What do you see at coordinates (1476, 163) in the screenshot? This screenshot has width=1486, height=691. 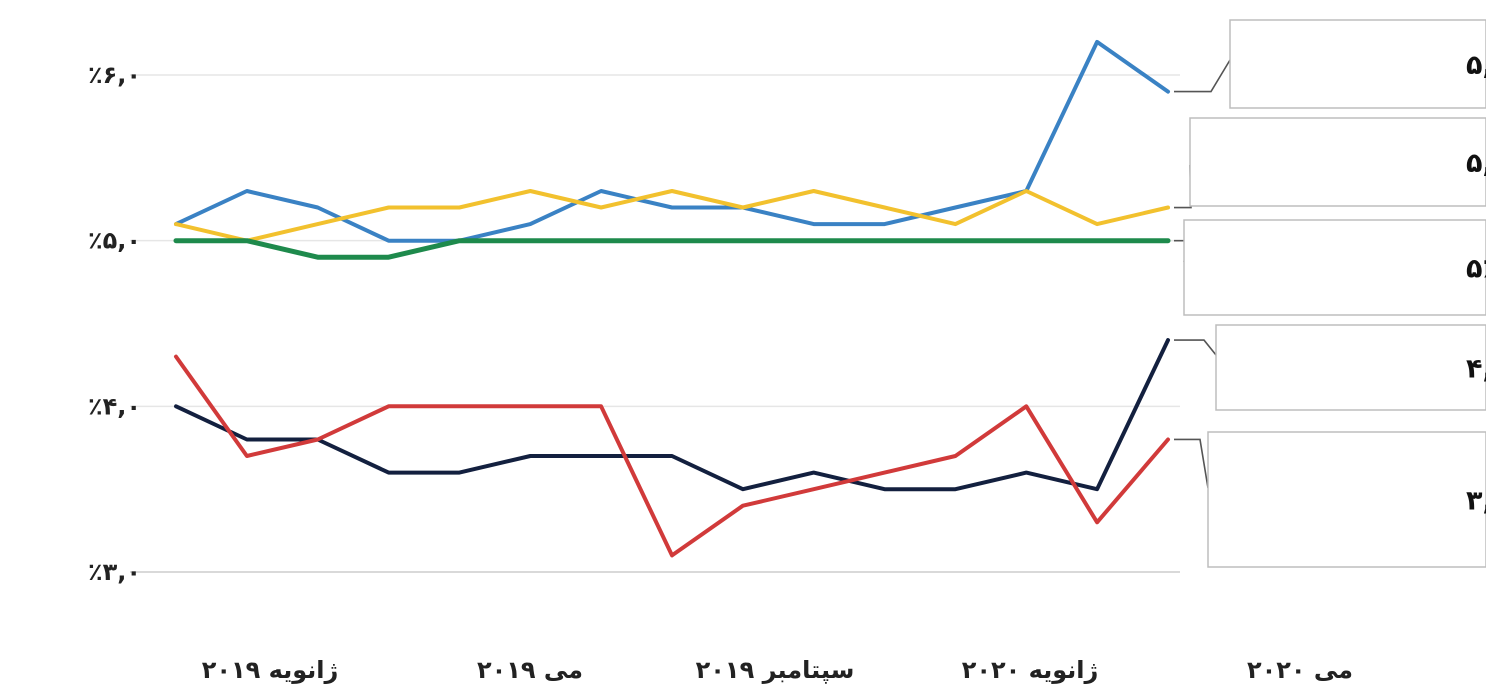 I see `callout-label-australia: استرالیا: ٪۵,۲` at bounding box center [1476, 163].